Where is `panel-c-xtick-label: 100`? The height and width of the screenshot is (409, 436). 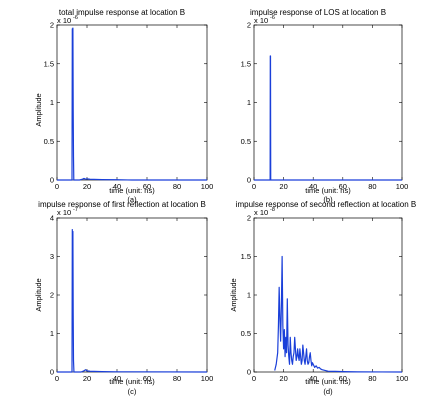 panel-c-xtick-label: 100 is located at coordinates (207, 378).